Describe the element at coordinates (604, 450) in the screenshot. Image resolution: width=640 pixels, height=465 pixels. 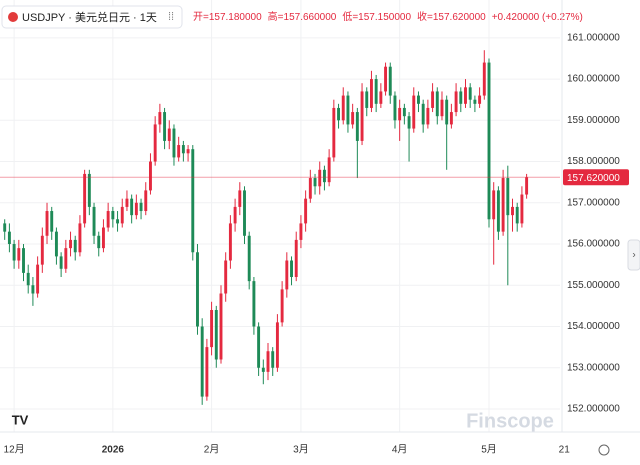
I see `settings-icon` at that location.